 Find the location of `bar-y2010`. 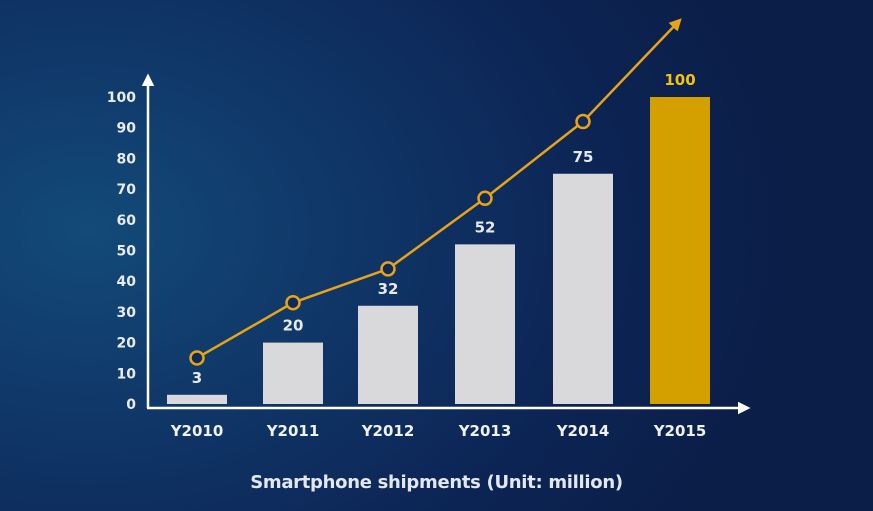

bar-y2010 is located at coordinates (197, 399).